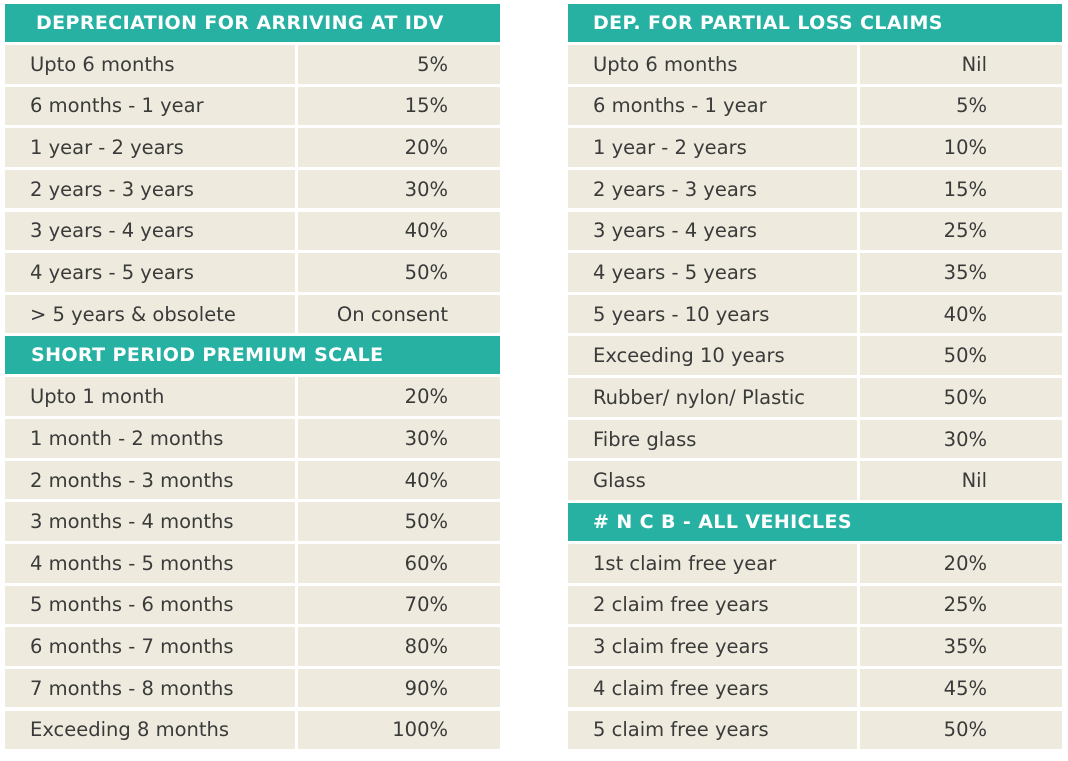 The height and width of the screenshot is (761, 1068). What do you see at coordinates (815, 522) in the screenshot?
I see `ncb-header: # N C B - ALL VEHICLES` at bounding box center [815, 522].